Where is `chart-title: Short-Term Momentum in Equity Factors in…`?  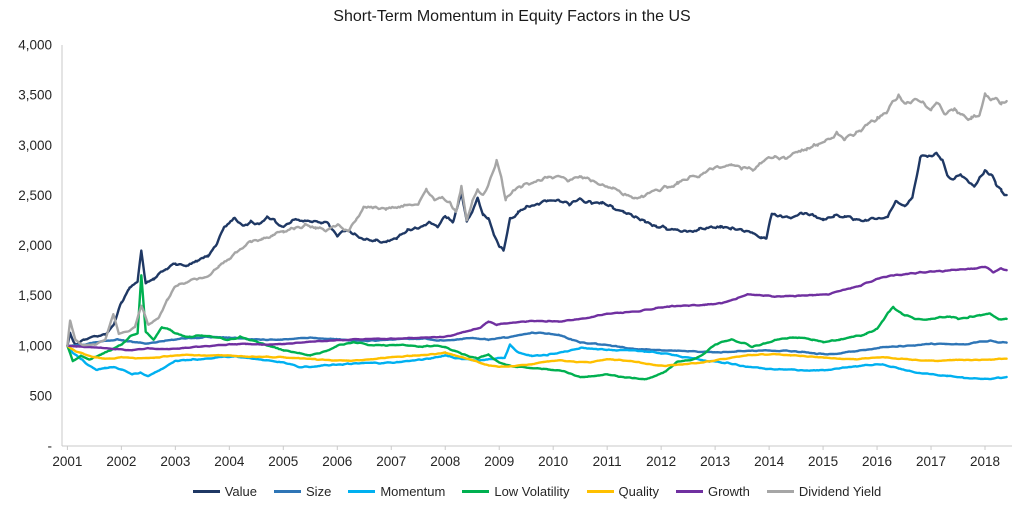 chart-title: Short-Term Momentum in Equity Factors in… is located at coordinates (512, 16).